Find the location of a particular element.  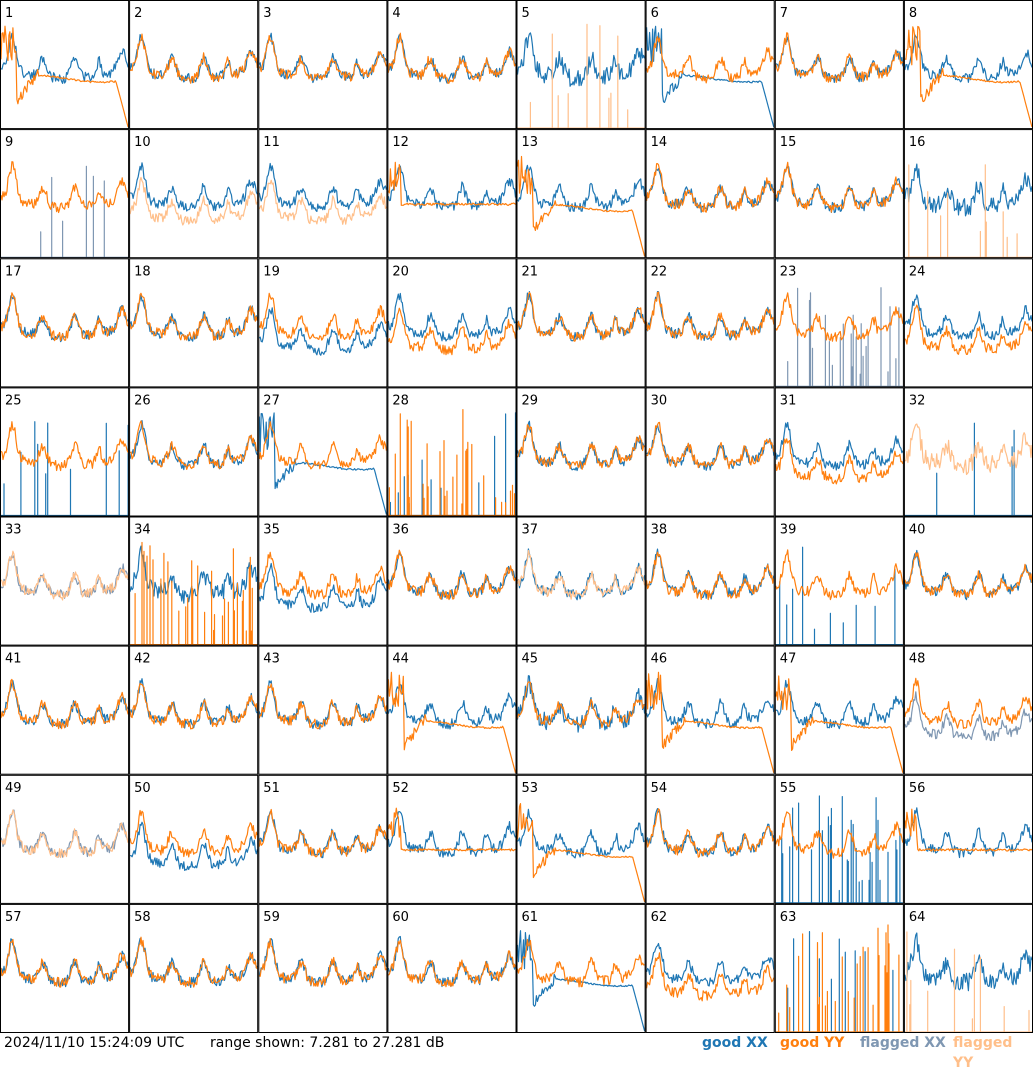

panel-45-frame is located at coordinates (581, 710).